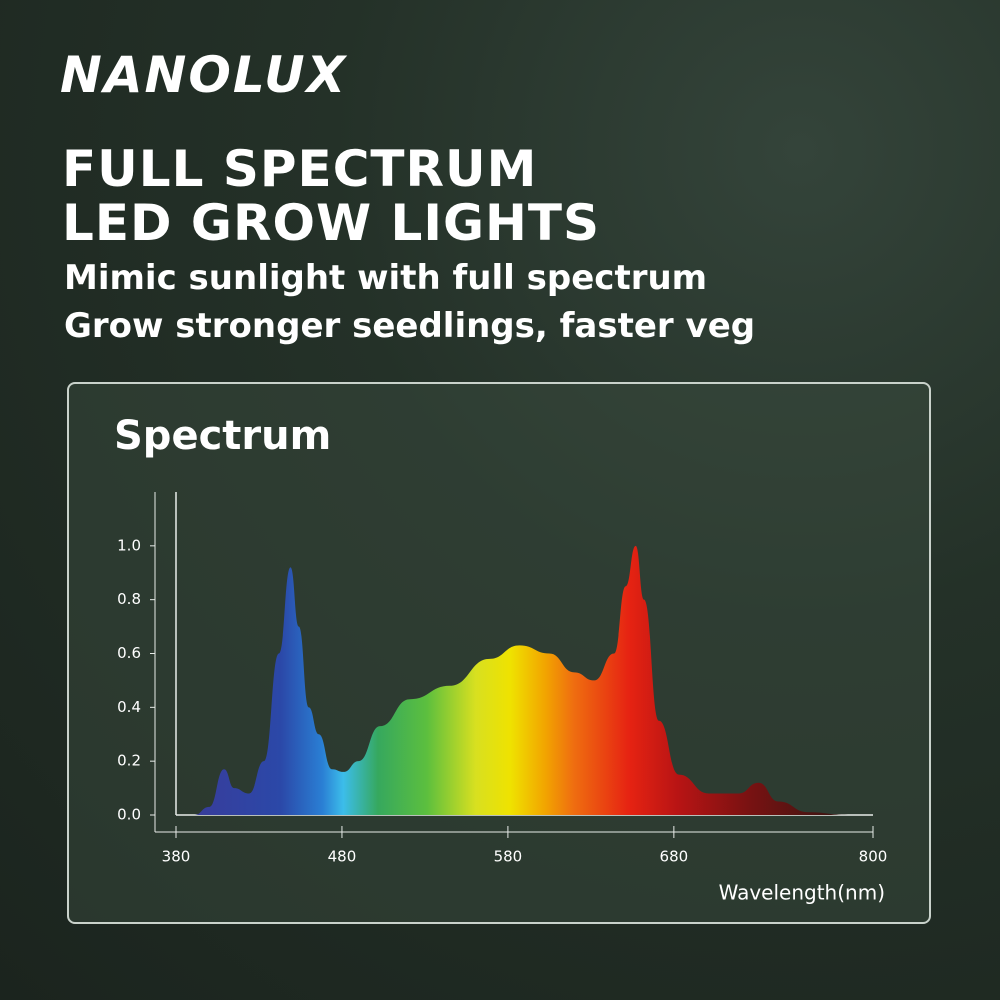 The height and width of the screenshot is (1000, 1000). What do you see at coordinates (342, 857) in the screenshot?
I see `x-tick-label: 480` at bounding box center [342, 857].